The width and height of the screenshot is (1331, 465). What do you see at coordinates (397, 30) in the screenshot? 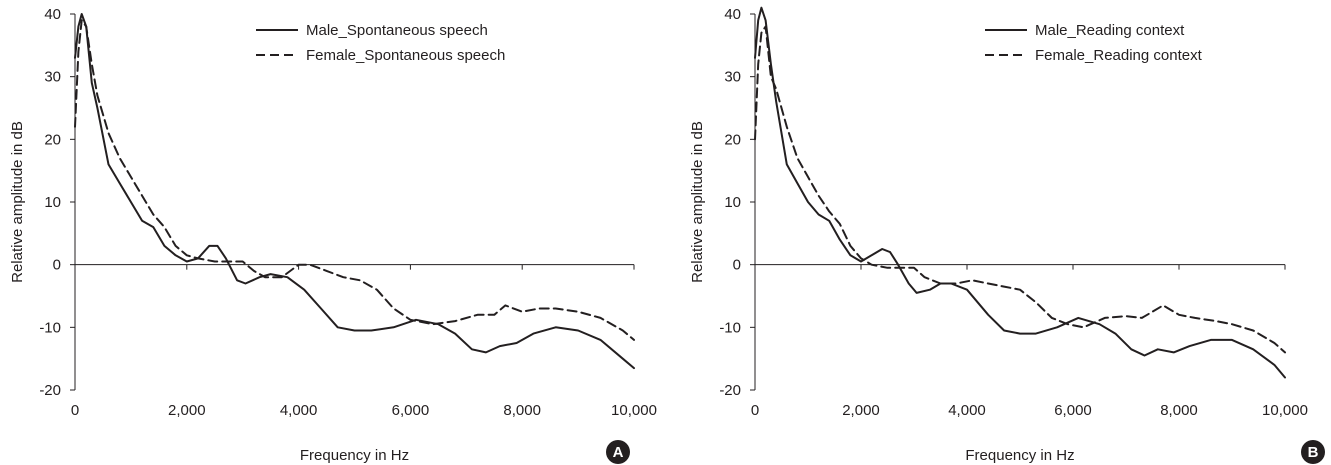
I see `legend-label-series-1: Male_Spontaneous speech` at bounding box center [397, 30].